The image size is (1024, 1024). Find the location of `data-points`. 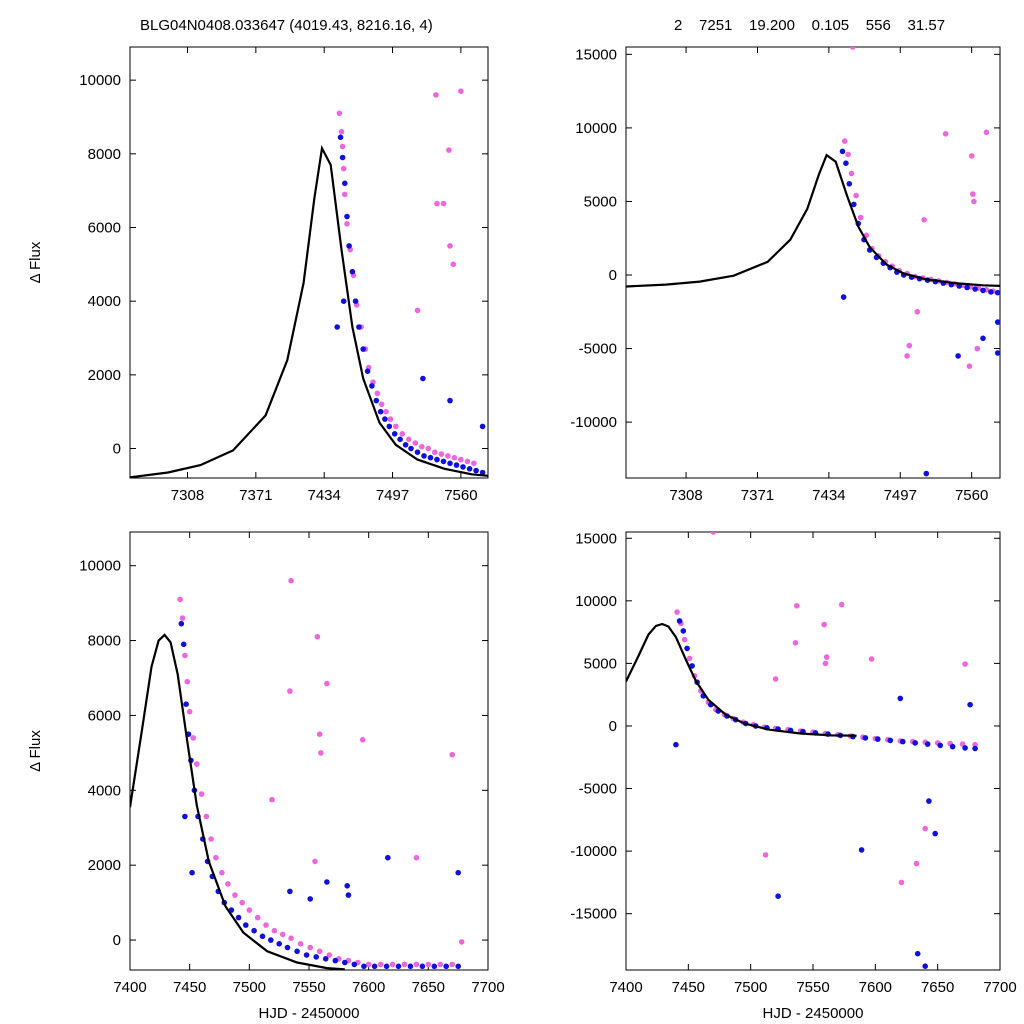

data-points is located at coordinates (919, 262).